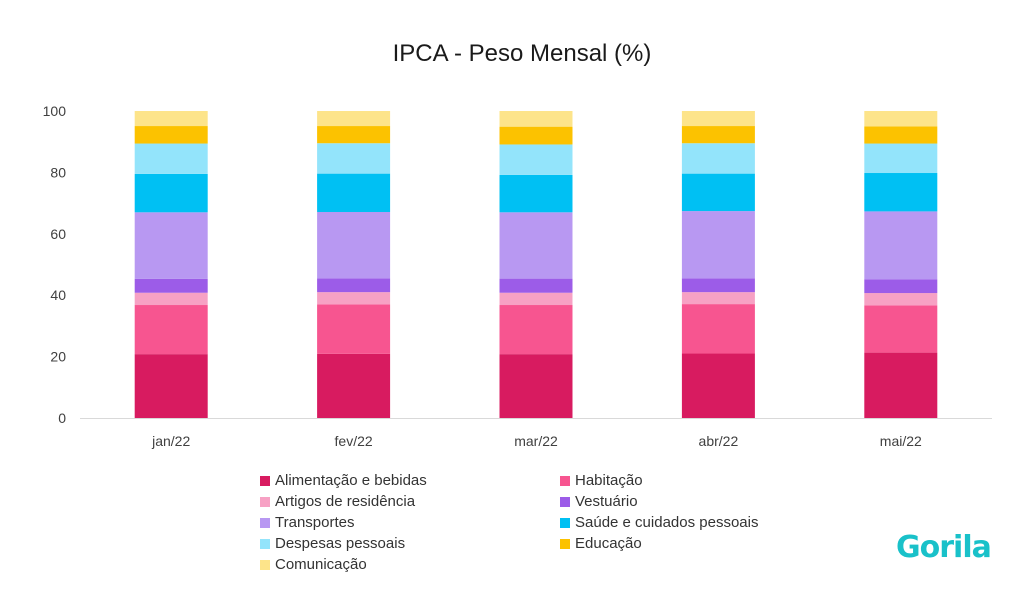  I want to click on legend-label: Despesas pessoais, so click(340, 543).